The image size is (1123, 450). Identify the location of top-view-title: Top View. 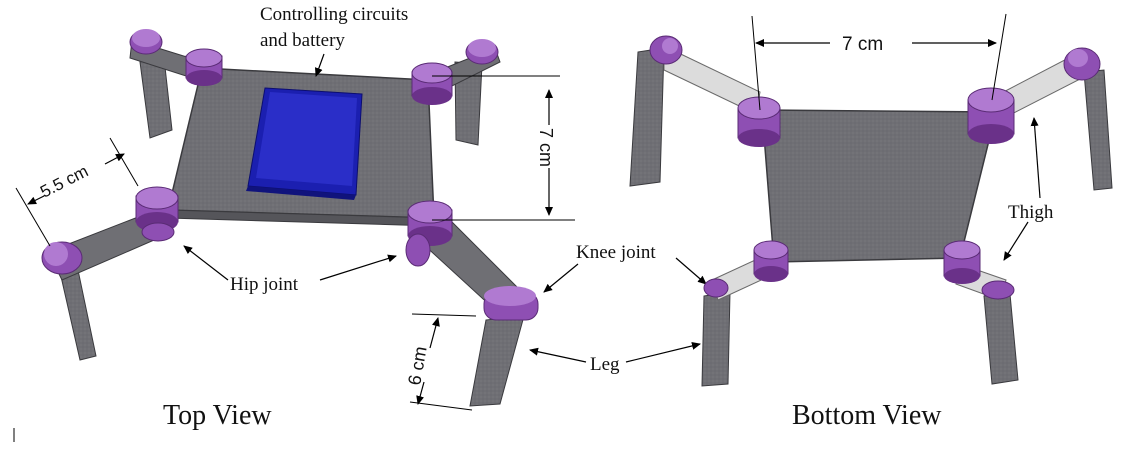
(217, 415).